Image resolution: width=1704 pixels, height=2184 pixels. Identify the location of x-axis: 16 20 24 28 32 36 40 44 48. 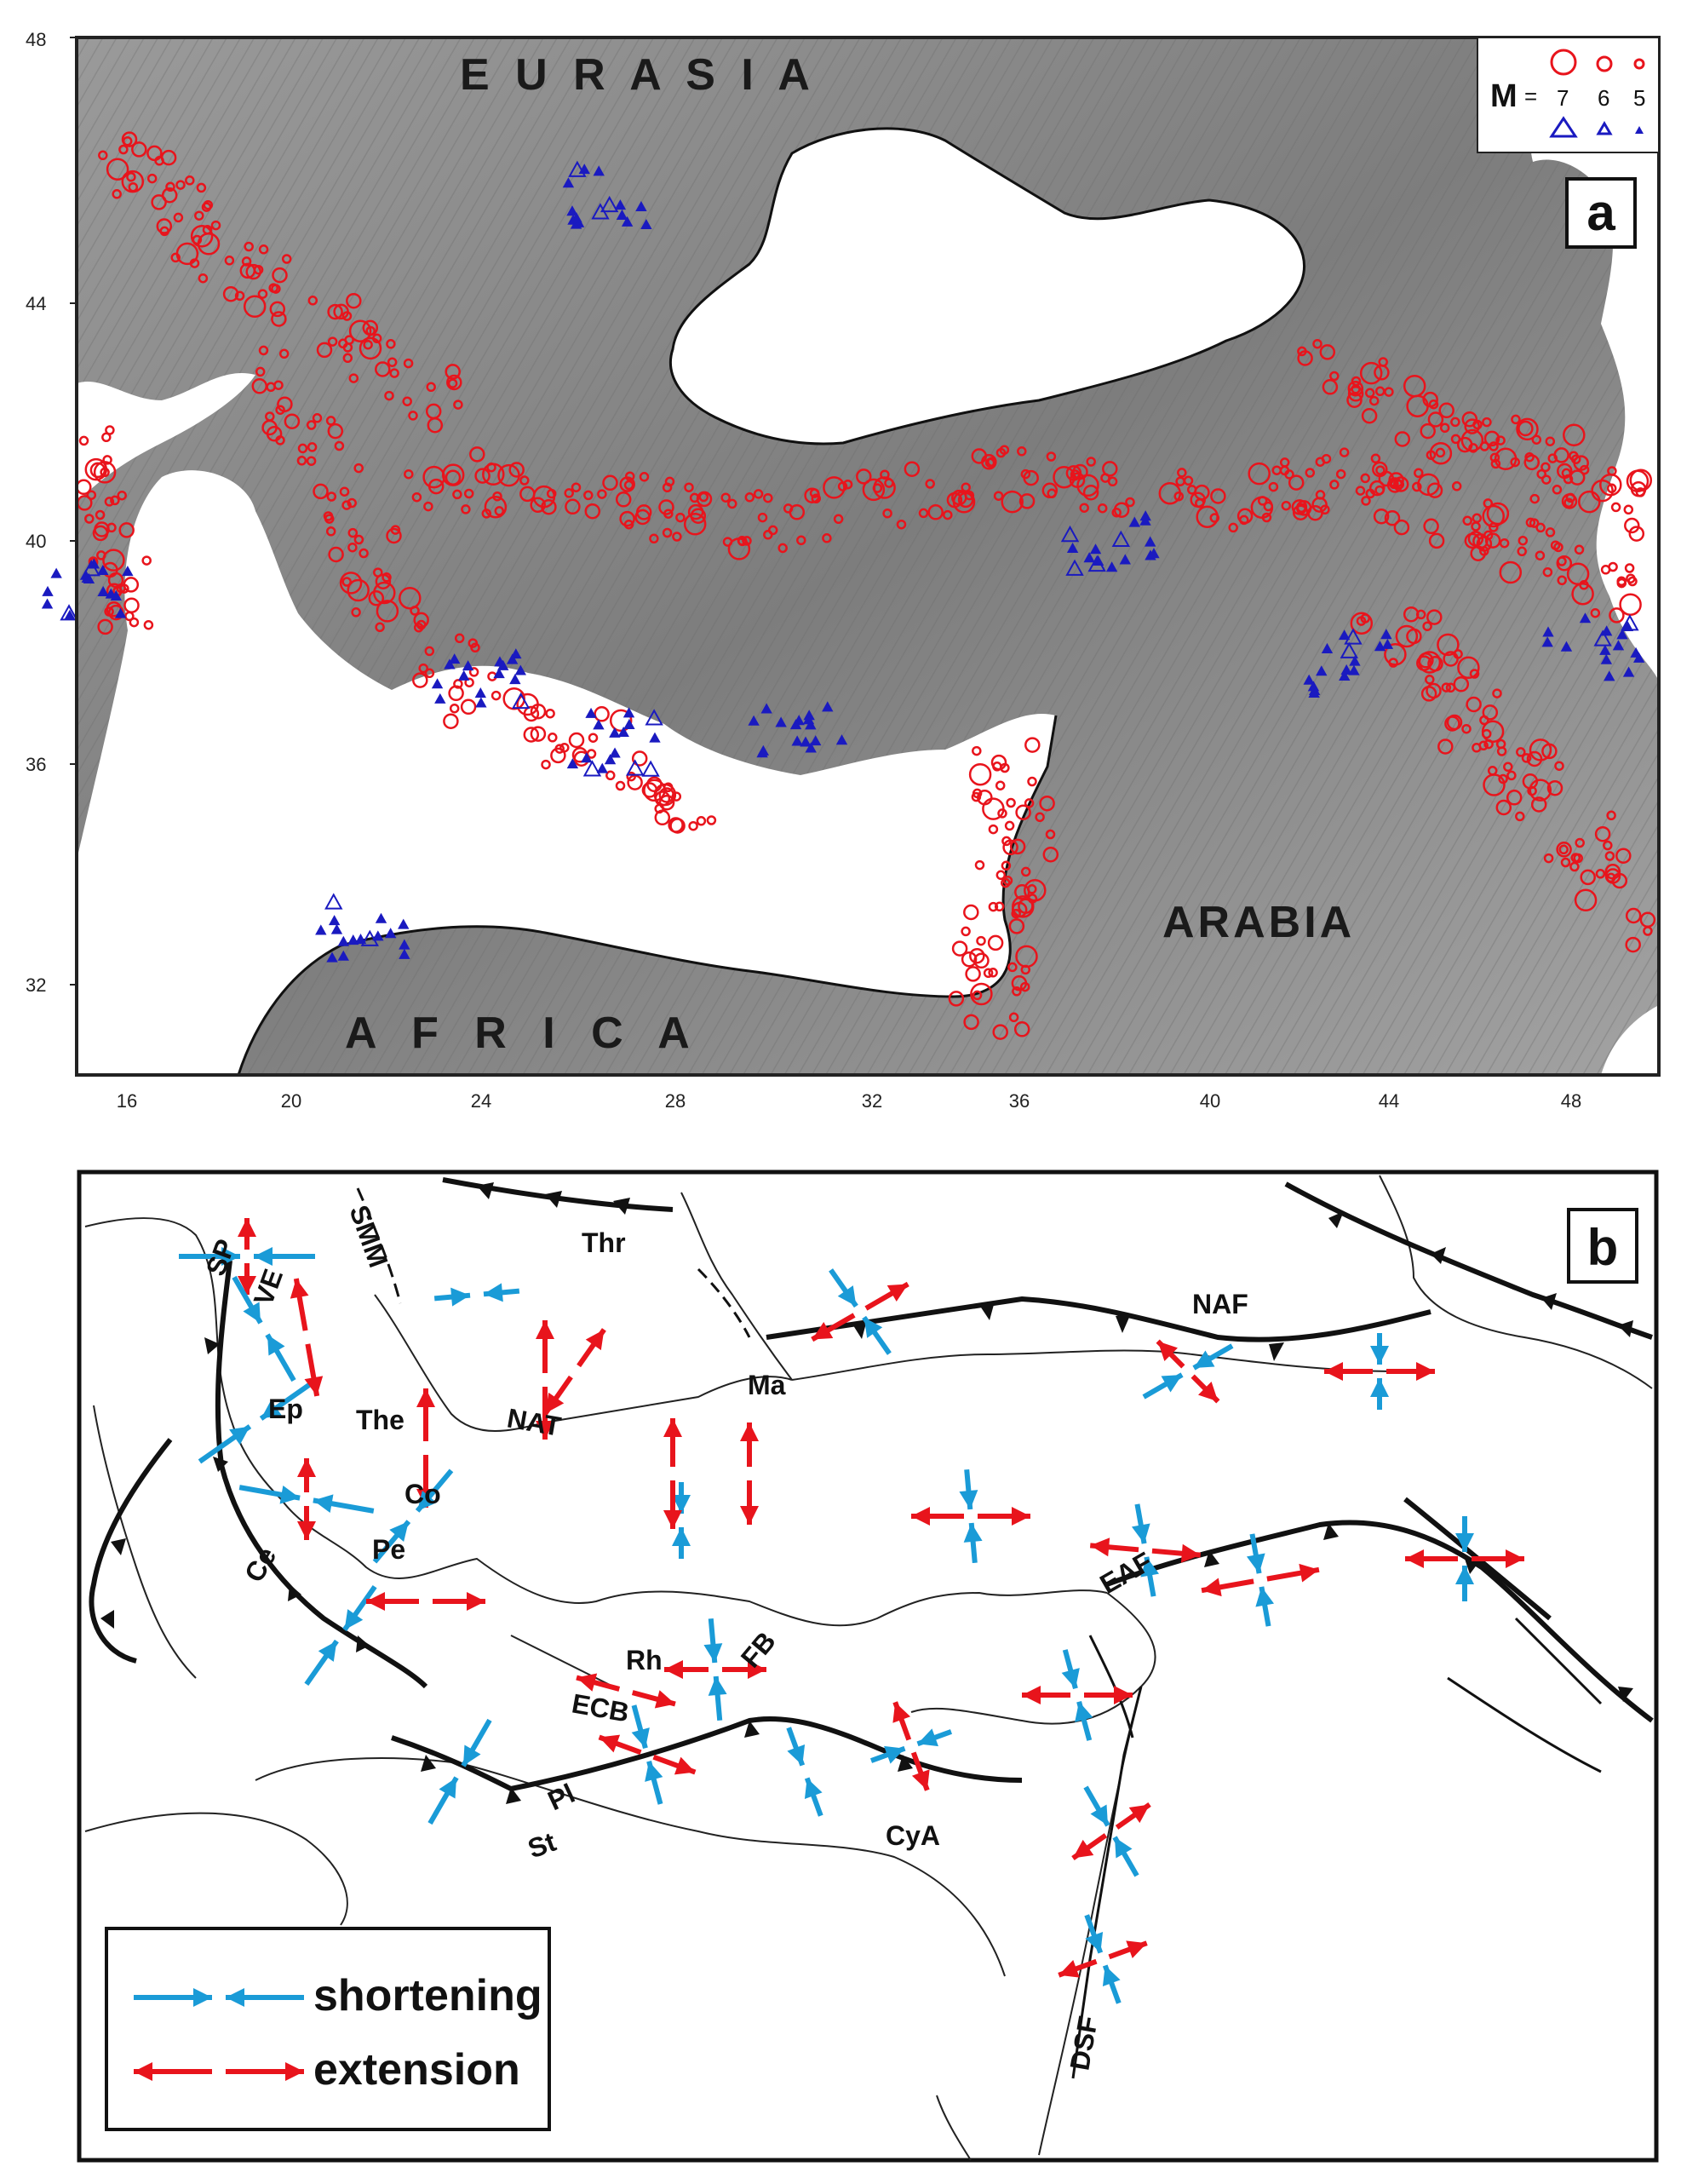
(849, 1101).